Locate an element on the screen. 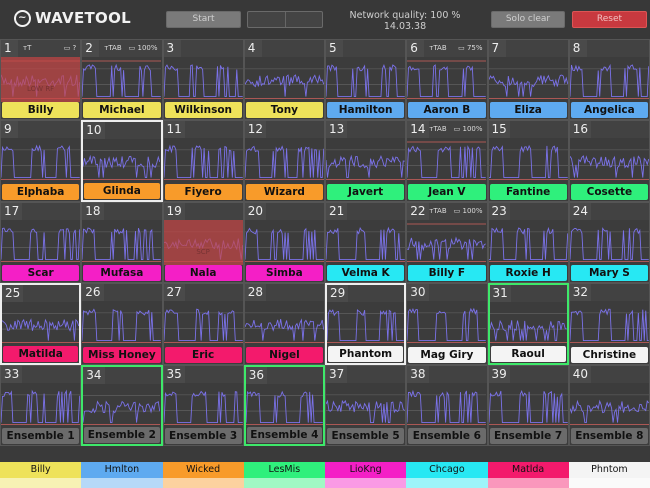  channel-name: Ensemble 7 is located at coordinates (528, 436).